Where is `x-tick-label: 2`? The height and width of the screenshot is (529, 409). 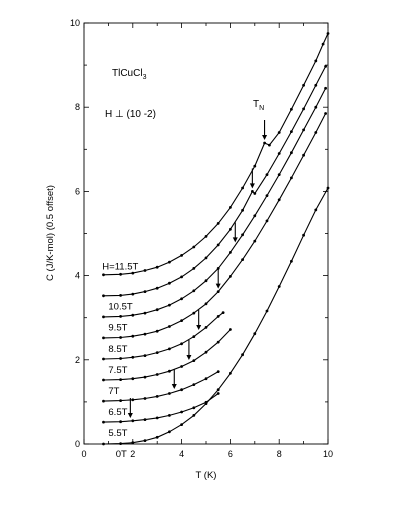 x-tick-label: 2 is located at coordinates (132, 454).